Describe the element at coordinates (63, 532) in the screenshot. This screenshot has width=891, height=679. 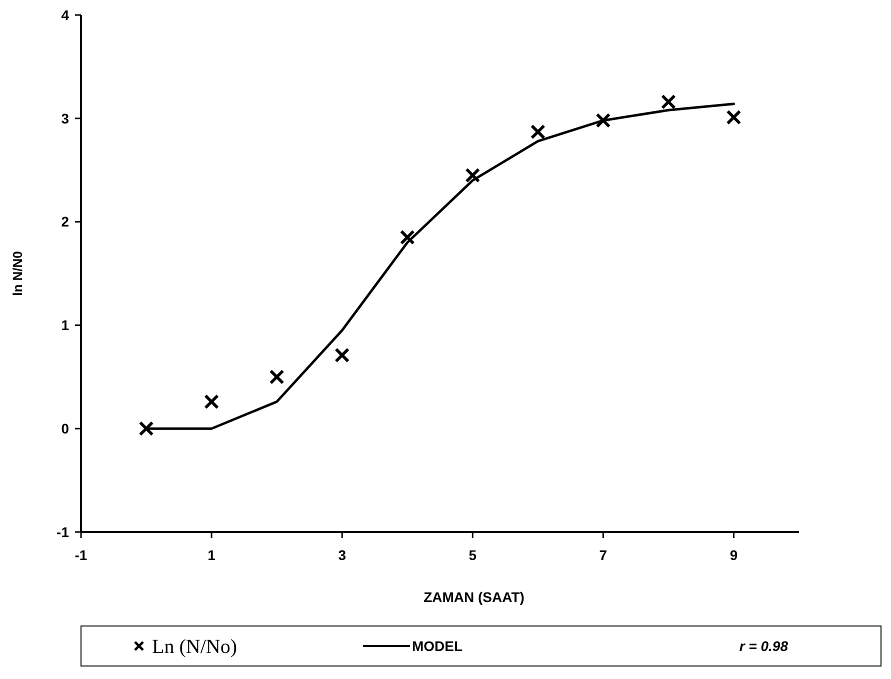
I see `y-tick-label: -1` at that location.